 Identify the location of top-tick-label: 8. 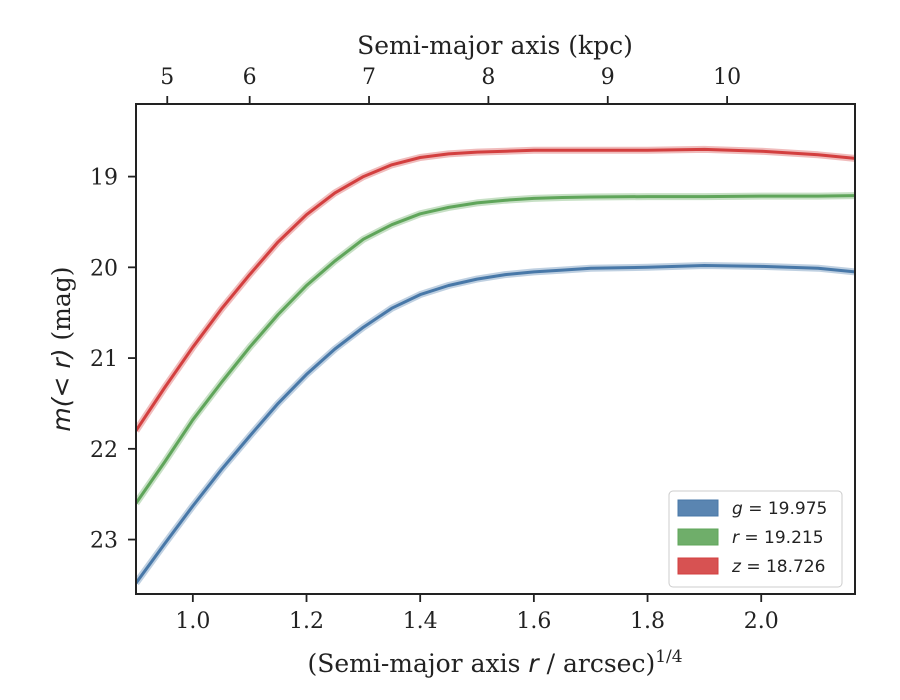
(488, 77).